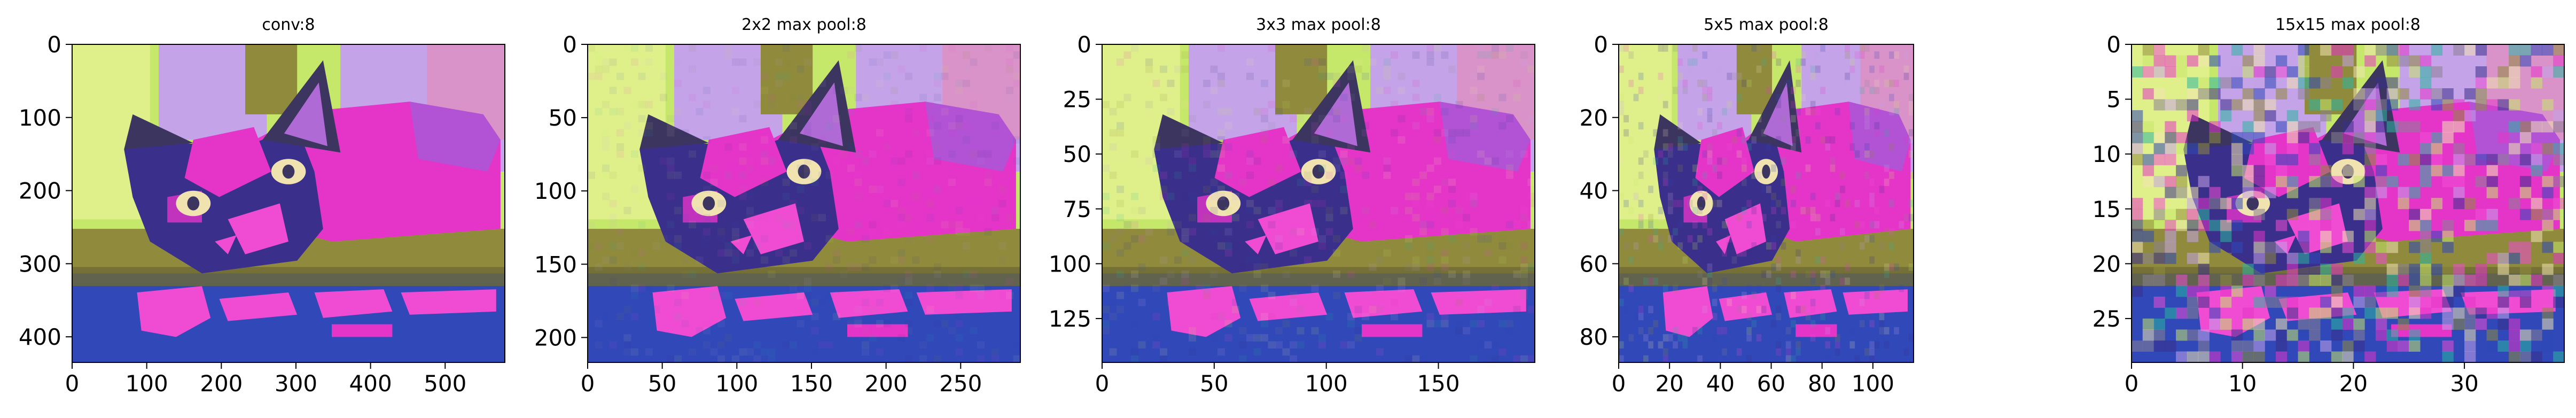 This screenshot has height=418, width=2576. What do you see at coordinates (296, 383) in the screenshot?
I see `x-tick-label: 300` at bounding box center [296, 383].